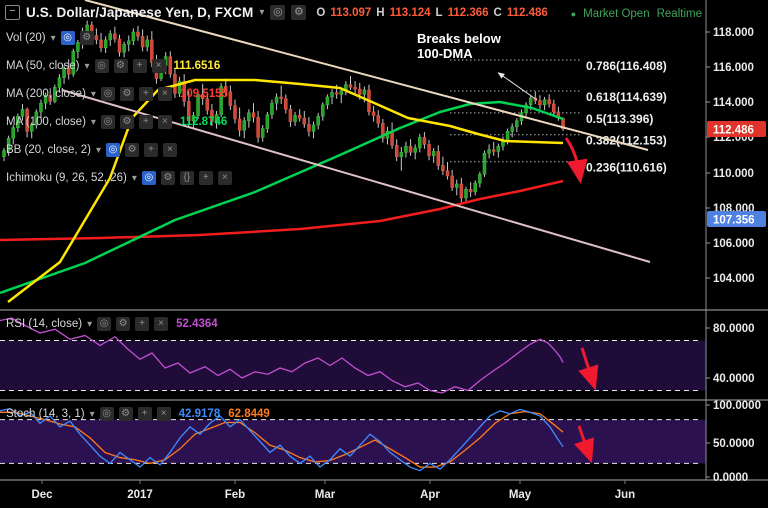  What do you see at coordinates (46, 122) in the screenshot?
I see `indicator-label: MA (100, close)` at bounding box center [46, 122].